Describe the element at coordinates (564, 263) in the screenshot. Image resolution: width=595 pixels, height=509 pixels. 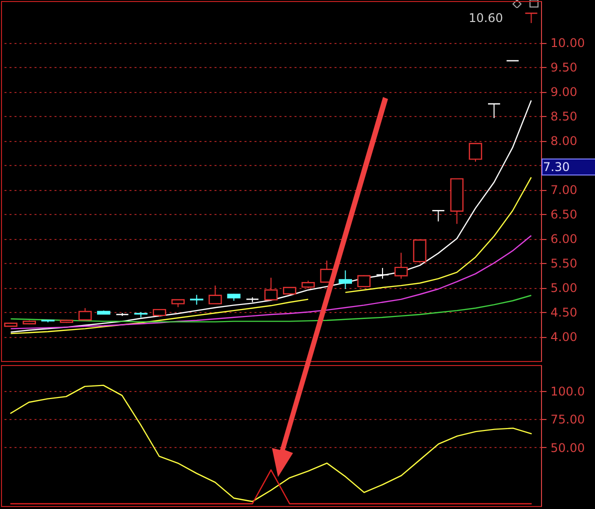
I see `y-tick-label: 5.50` at that location.